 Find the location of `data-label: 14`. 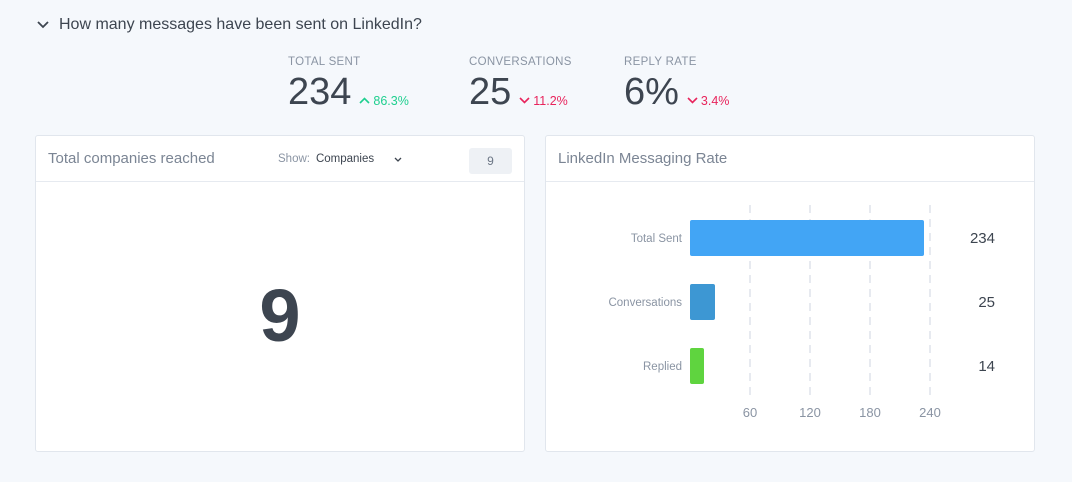

data-label: 14 is located at coordinates (986, 366).